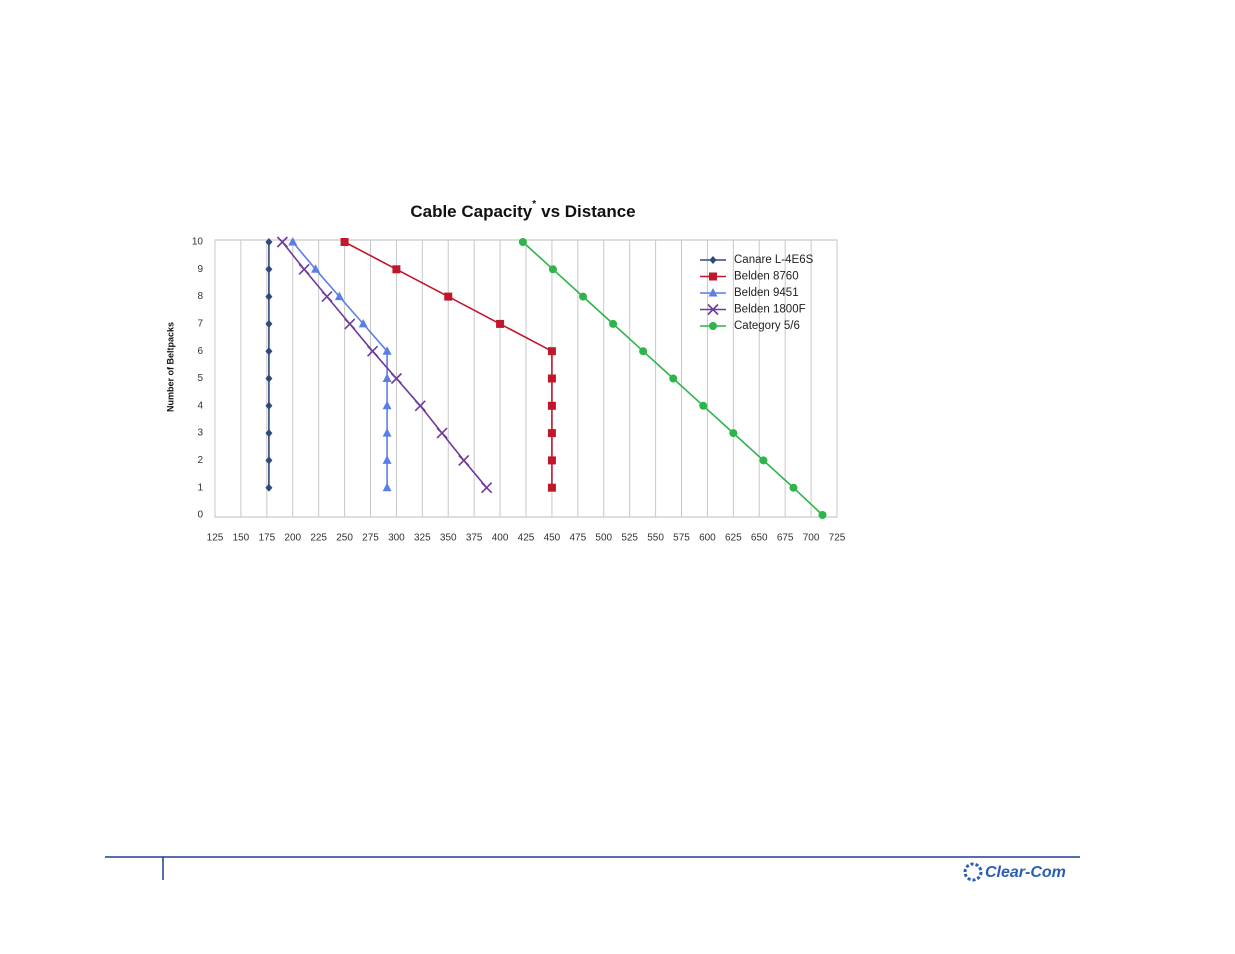 This screenshot has width=1235, height=954. I want to click on title-main: Cable Capacity, so click(471, 211).